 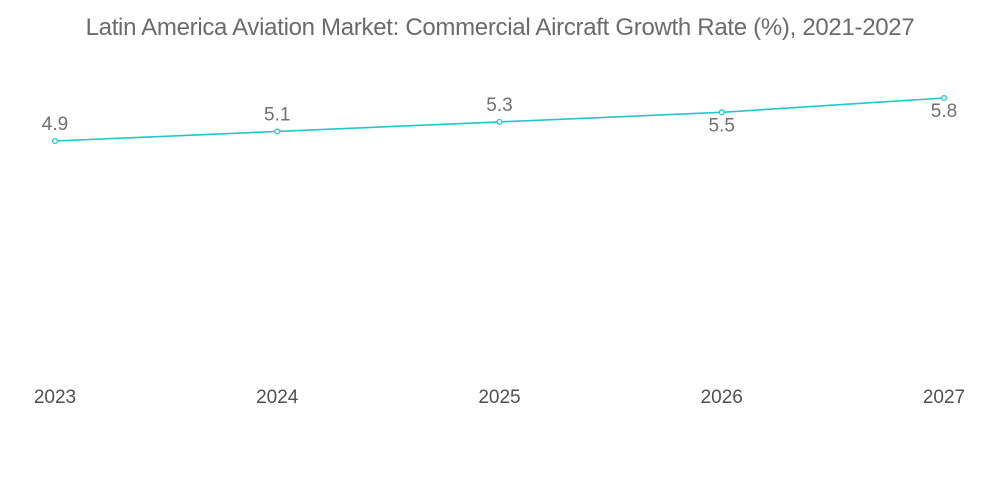 I want to click on data-label: 5.1, so click(x=277, y=114).